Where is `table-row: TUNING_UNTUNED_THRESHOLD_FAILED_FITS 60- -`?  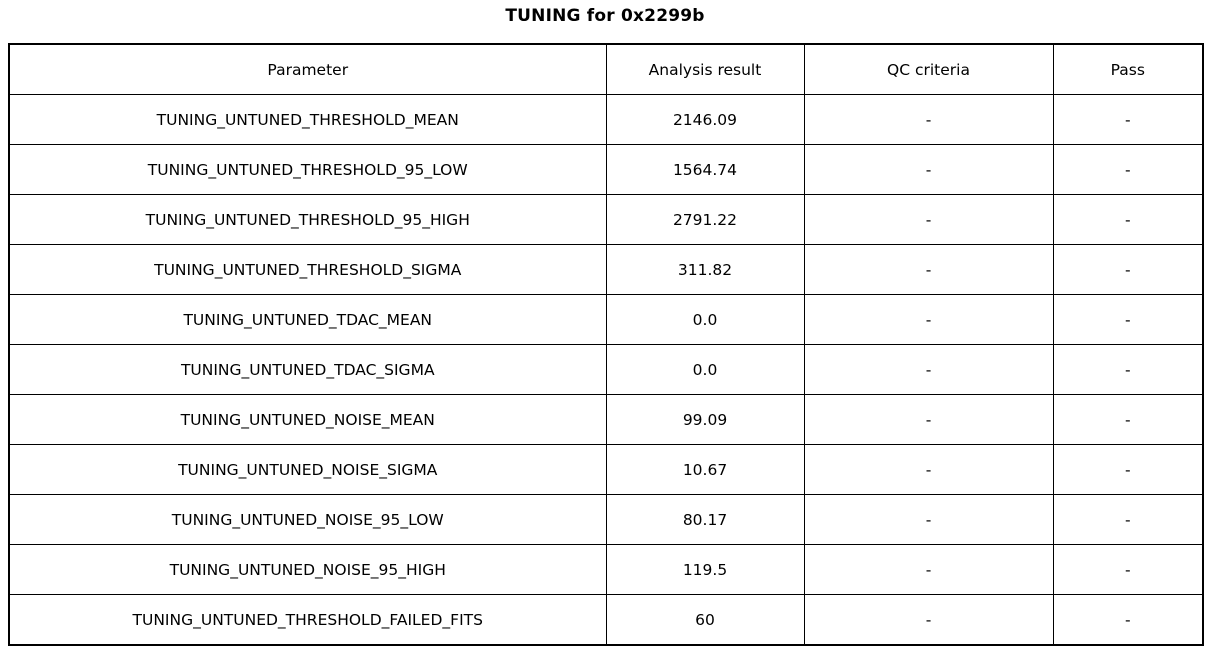
table-row: TUNING_UNTUNED_THRESHOLD_FAILED_FITS 60- - is located at coordinates (606, 620).